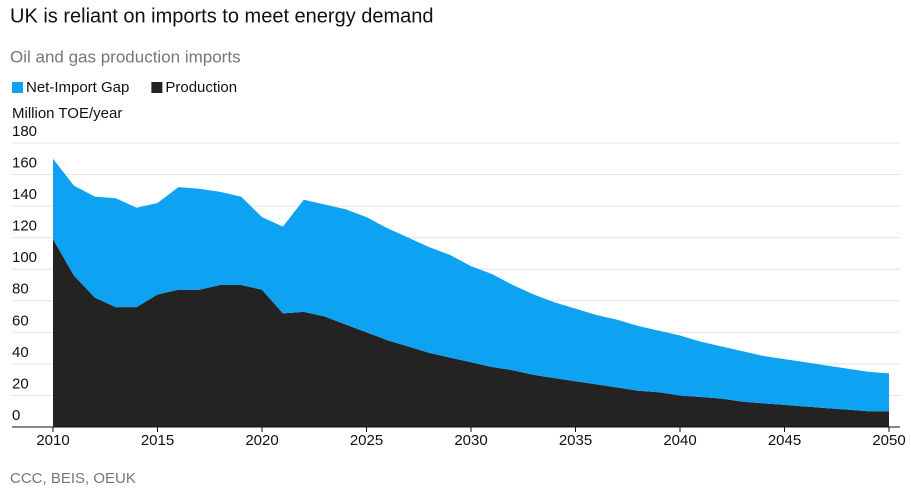 The width and height of the screenshot is (911, 496). What do you see at coordinates (575, 440) in the screenshot?
I see `x-tick-label: 2035` at bounding box center [575, 440].